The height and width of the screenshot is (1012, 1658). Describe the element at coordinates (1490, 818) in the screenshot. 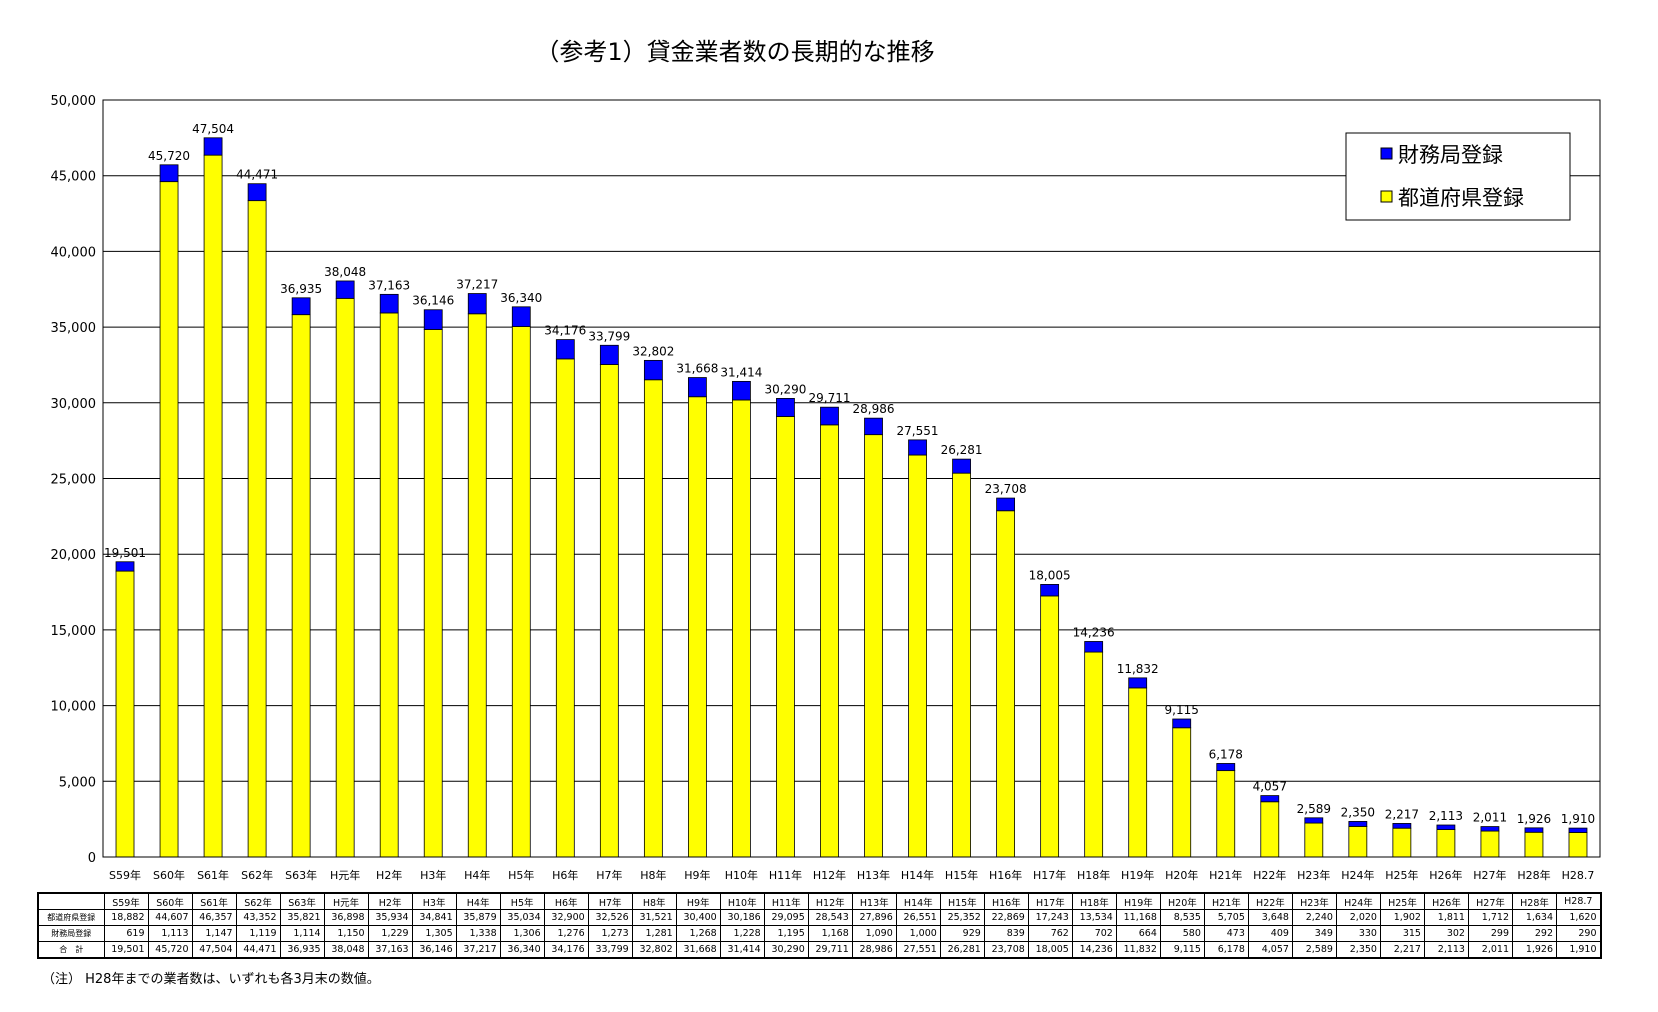

I see `bar-total-label: 2,011` at that location.